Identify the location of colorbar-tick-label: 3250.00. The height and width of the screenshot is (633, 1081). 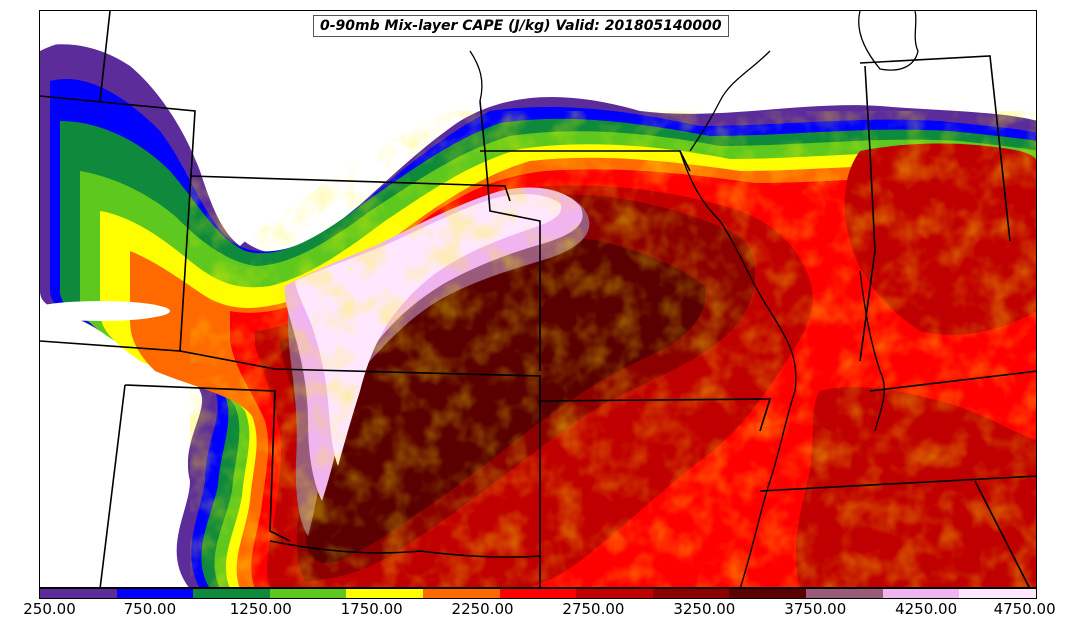
(704, 609).